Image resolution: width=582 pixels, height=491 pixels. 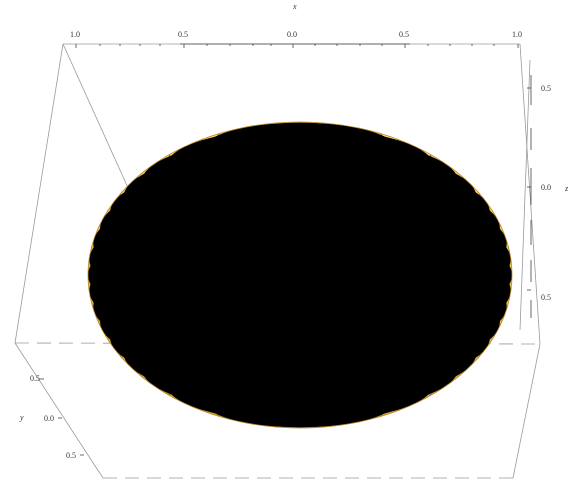 What do you see at coordinates (292, 34) in the screenshot?
I see `x-tick-label: 0.0` at bounding box center [292, 34].